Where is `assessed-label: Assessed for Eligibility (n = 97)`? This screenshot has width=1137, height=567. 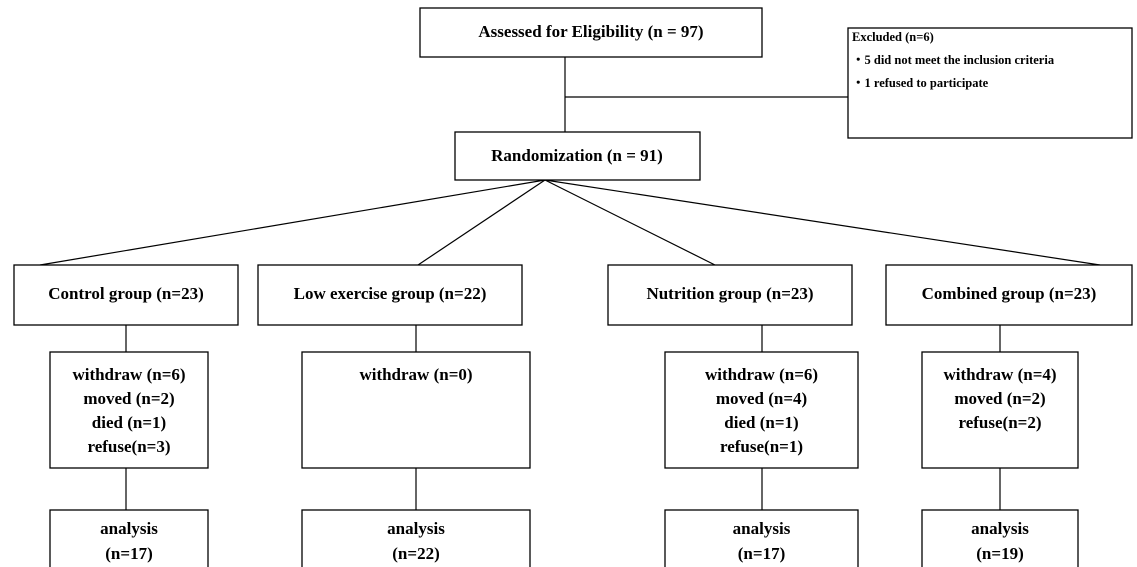
assessed-label: Assessed for Eligibility (n = 97) is located at coordinates (590, 31).